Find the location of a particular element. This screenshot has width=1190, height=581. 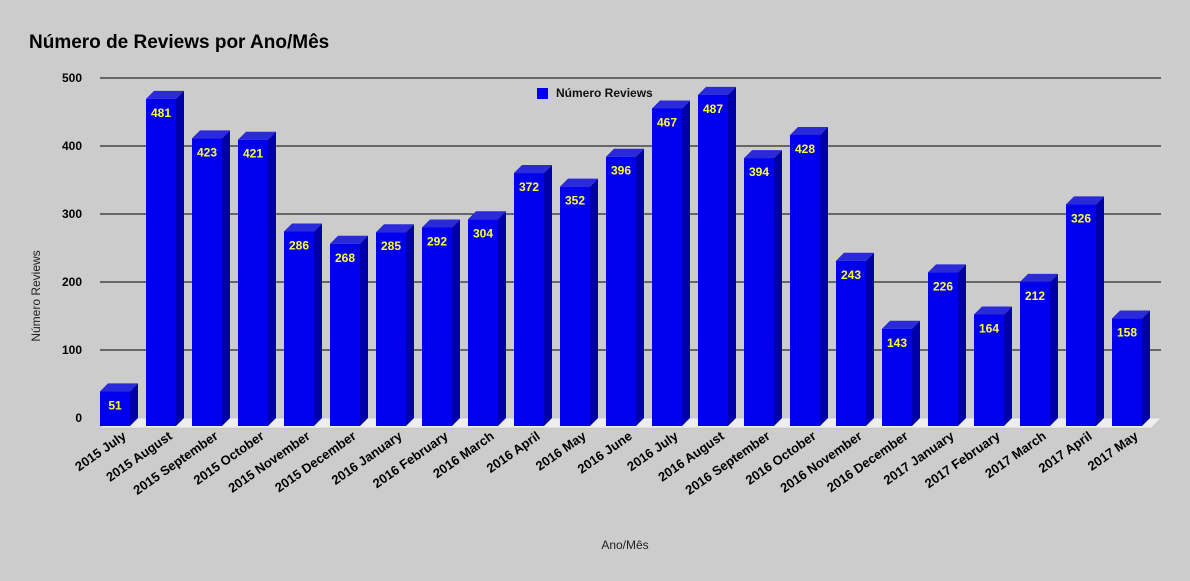

bar-value-label: 423 is located at coordinates (207, 152).